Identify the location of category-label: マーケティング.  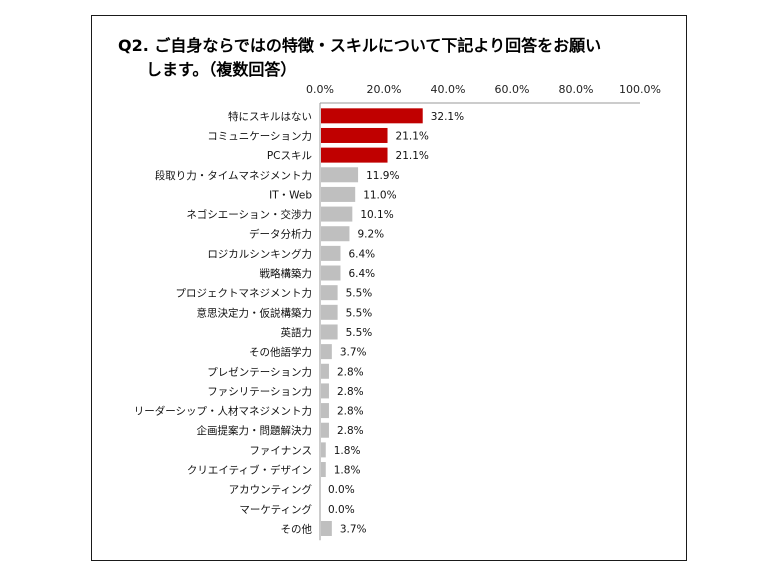
(275, 509).